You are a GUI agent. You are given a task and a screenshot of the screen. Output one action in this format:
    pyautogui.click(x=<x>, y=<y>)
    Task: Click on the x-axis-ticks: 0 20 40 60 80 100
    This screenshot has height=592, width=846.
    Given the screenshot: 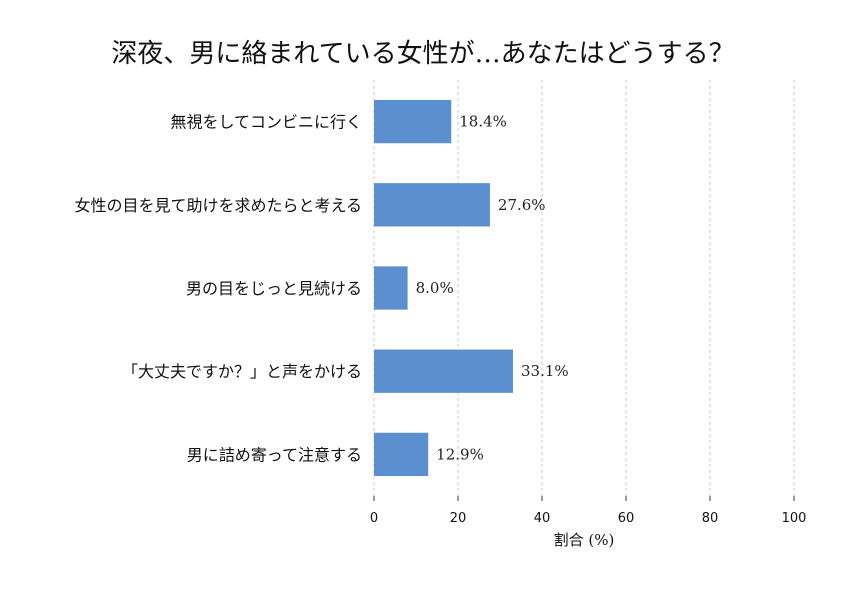 What is the action you would take?
    pyautogui.click(x=588, y=511)
    